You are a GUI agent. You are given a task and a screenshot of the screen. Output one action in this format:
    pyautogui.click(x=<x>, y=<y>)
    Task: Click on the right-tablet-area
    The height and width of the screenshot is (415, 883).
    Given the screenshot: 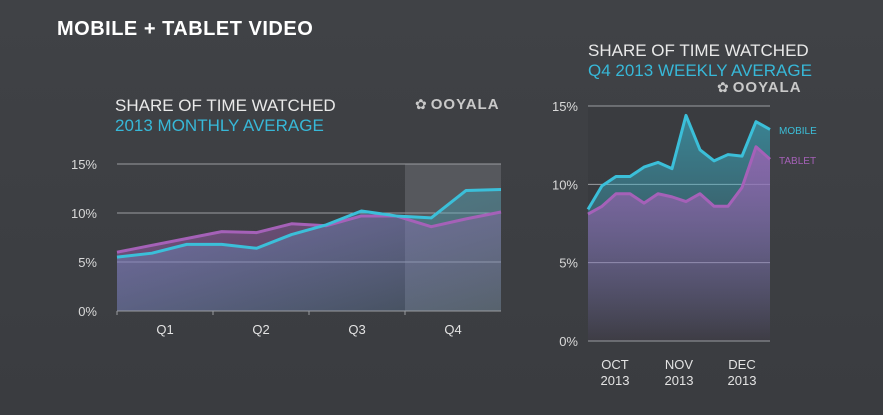 What is the action you would take?
    pyautogui.click(x=679, y=243)
    